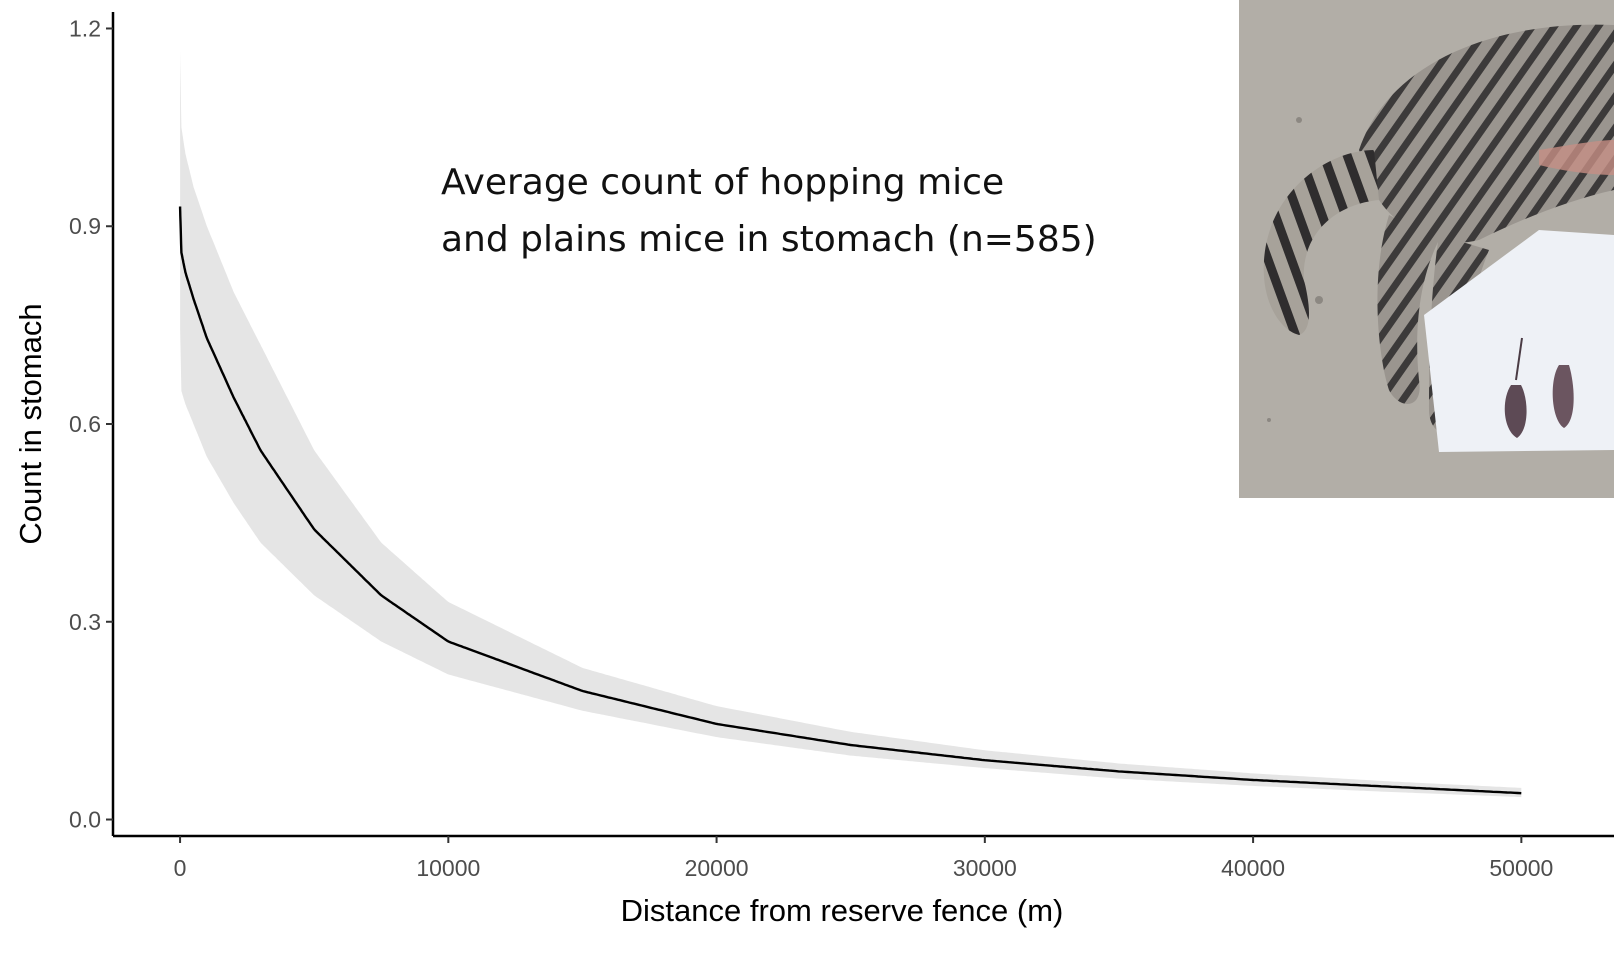 The image size is (1614, 966). I want to click on x-axis-title: Distance from reserve fence (m), so click(842, 910).